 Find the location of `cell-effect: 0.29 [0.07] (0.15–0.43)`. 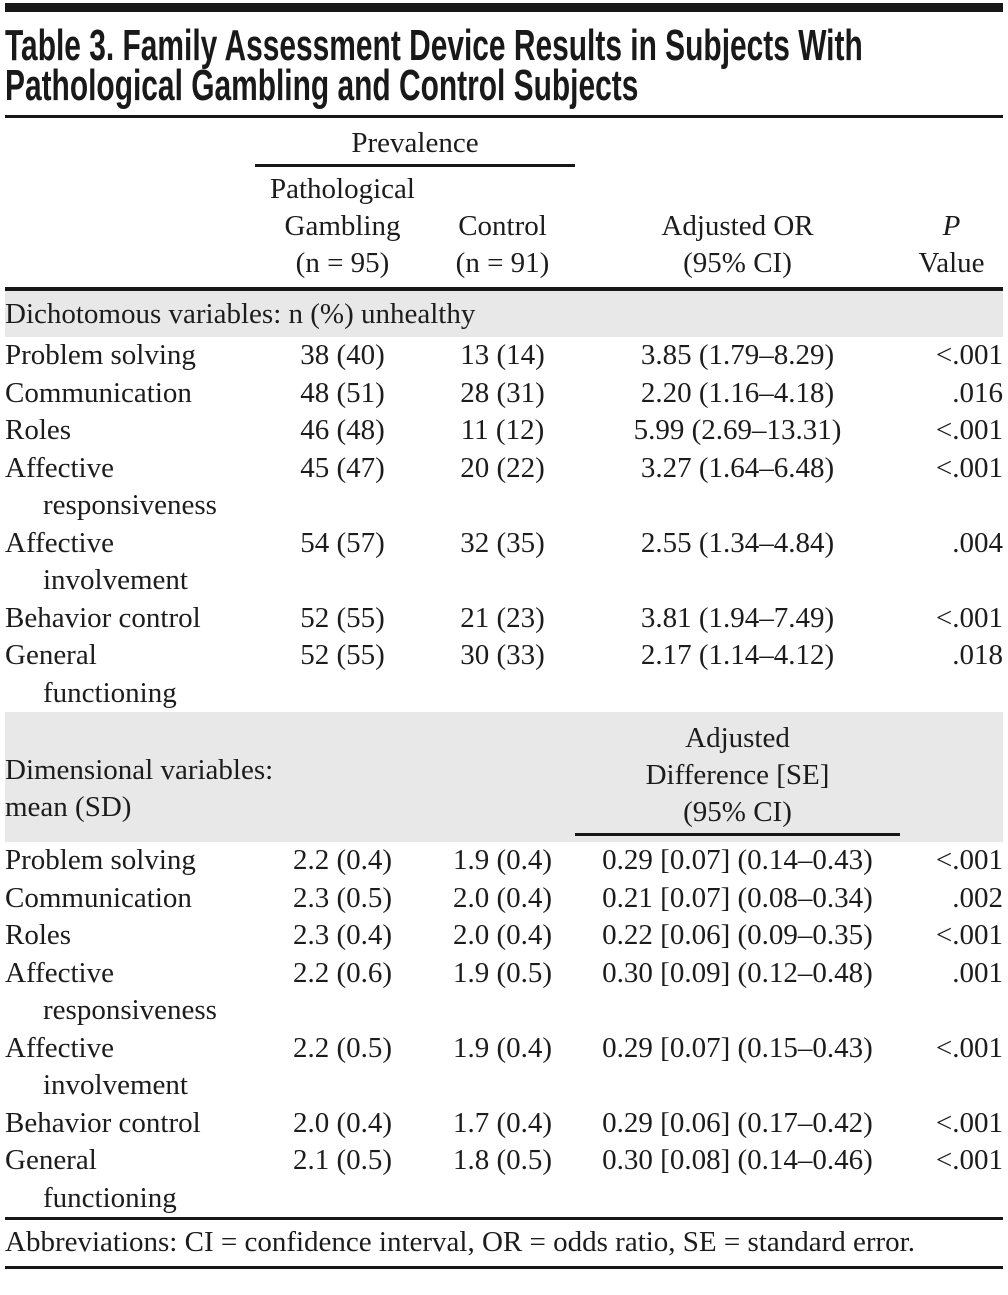

cell-effect: 0.29 [0.07] (0.15–0.43) is located at coordinates (737, 1047).